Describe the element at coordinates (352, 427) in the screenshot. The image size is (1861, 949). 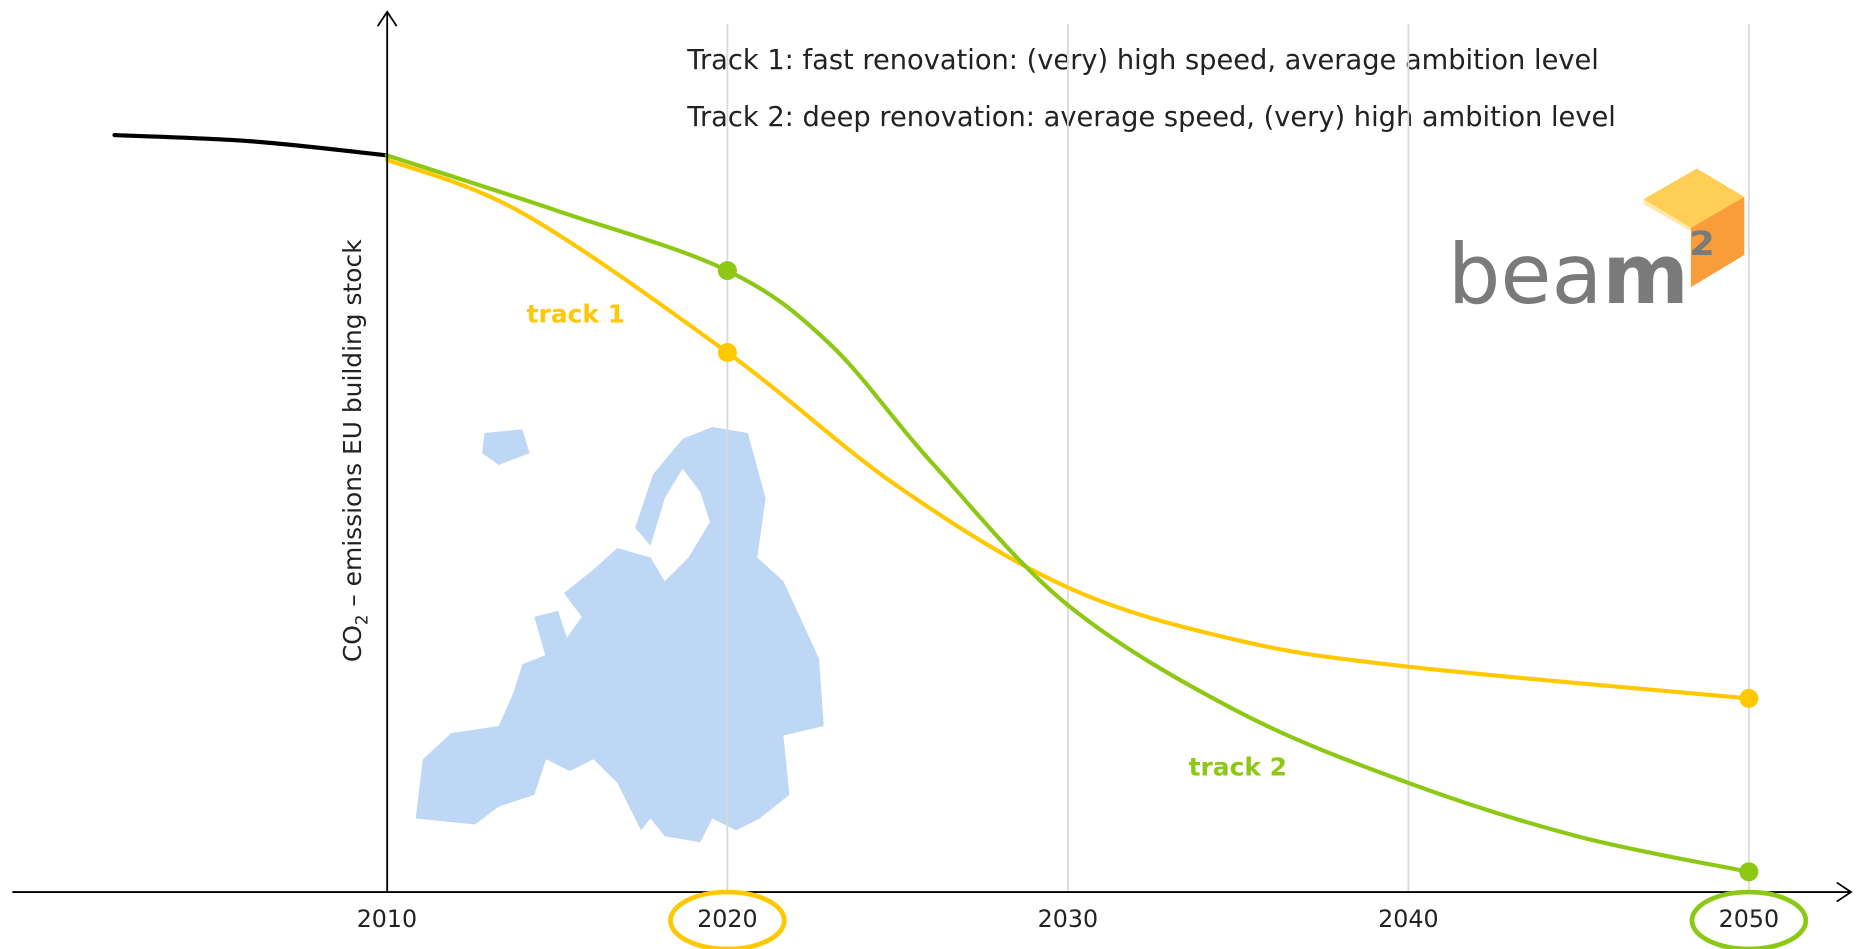
I see `y-label-part: – emissions EU building stock` at that location.